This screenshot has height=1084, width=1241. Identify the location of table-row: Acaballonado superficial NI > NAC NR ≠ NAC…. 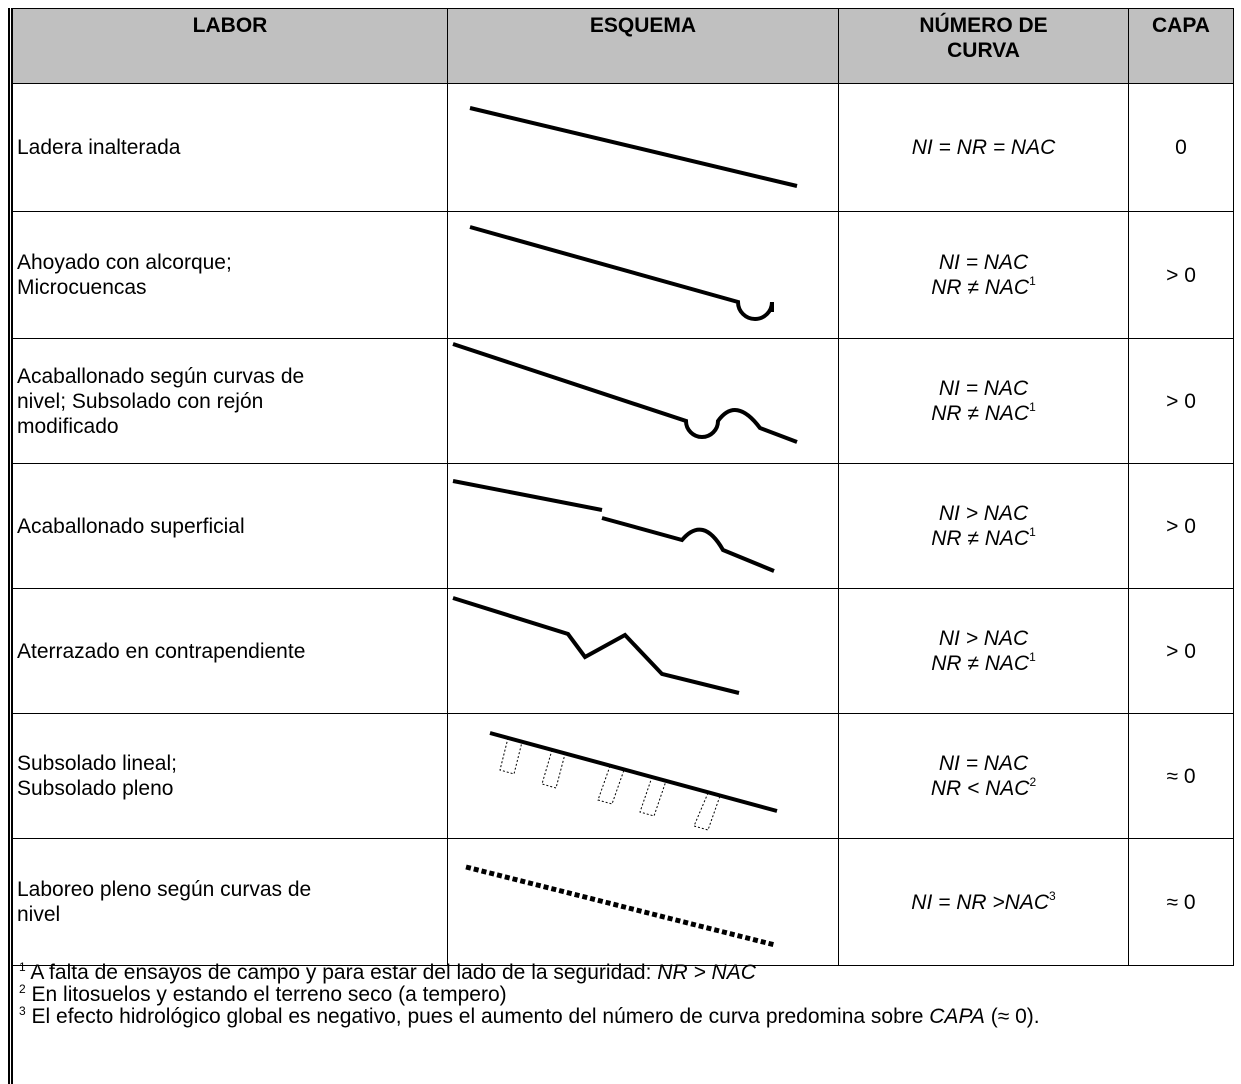
(622, 526).